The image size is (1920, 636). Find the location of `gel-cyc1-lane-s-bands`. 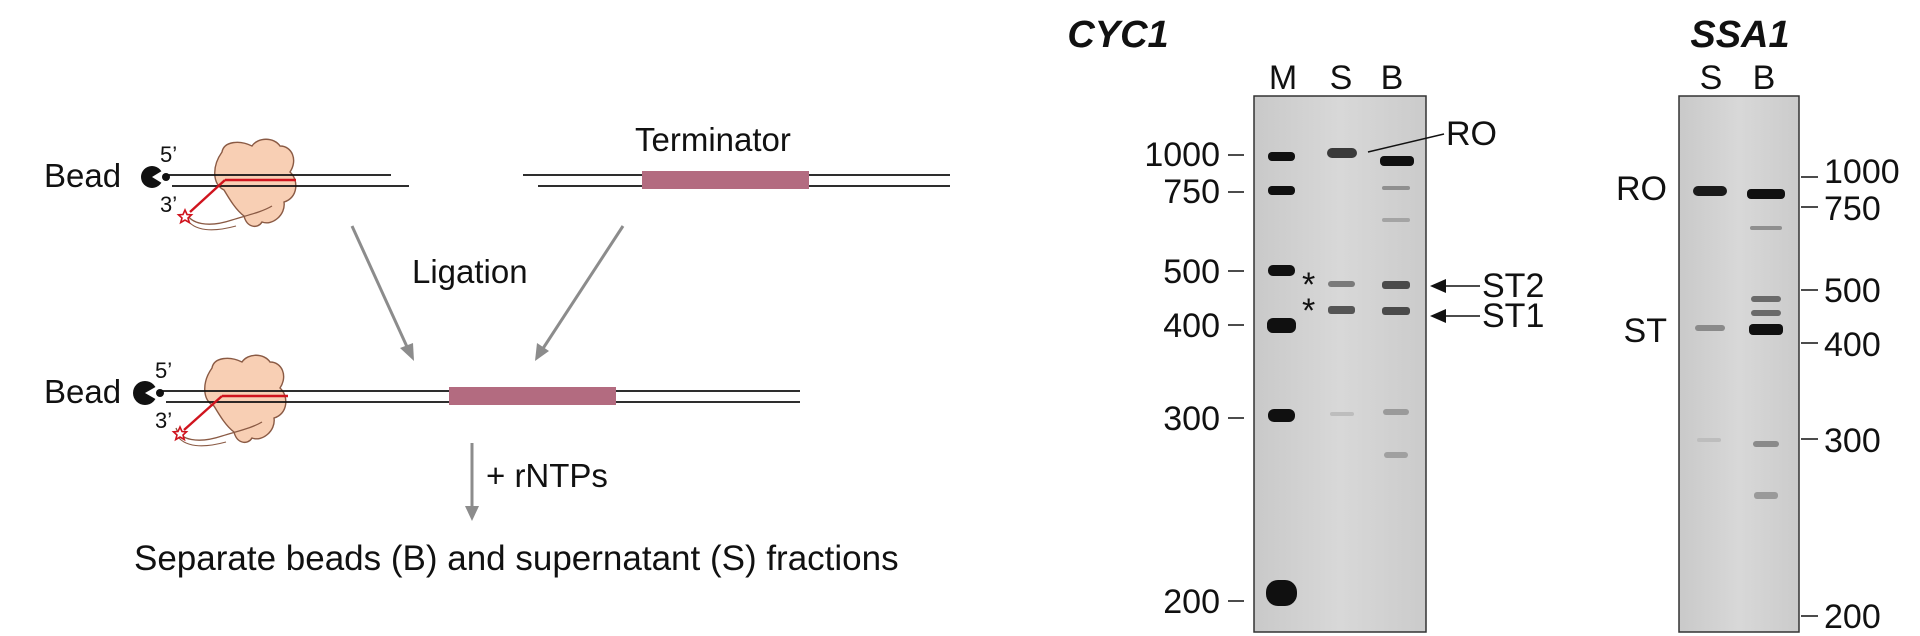

gel-cyc1-lane-s-bands is located at coordinates (1342, 282).